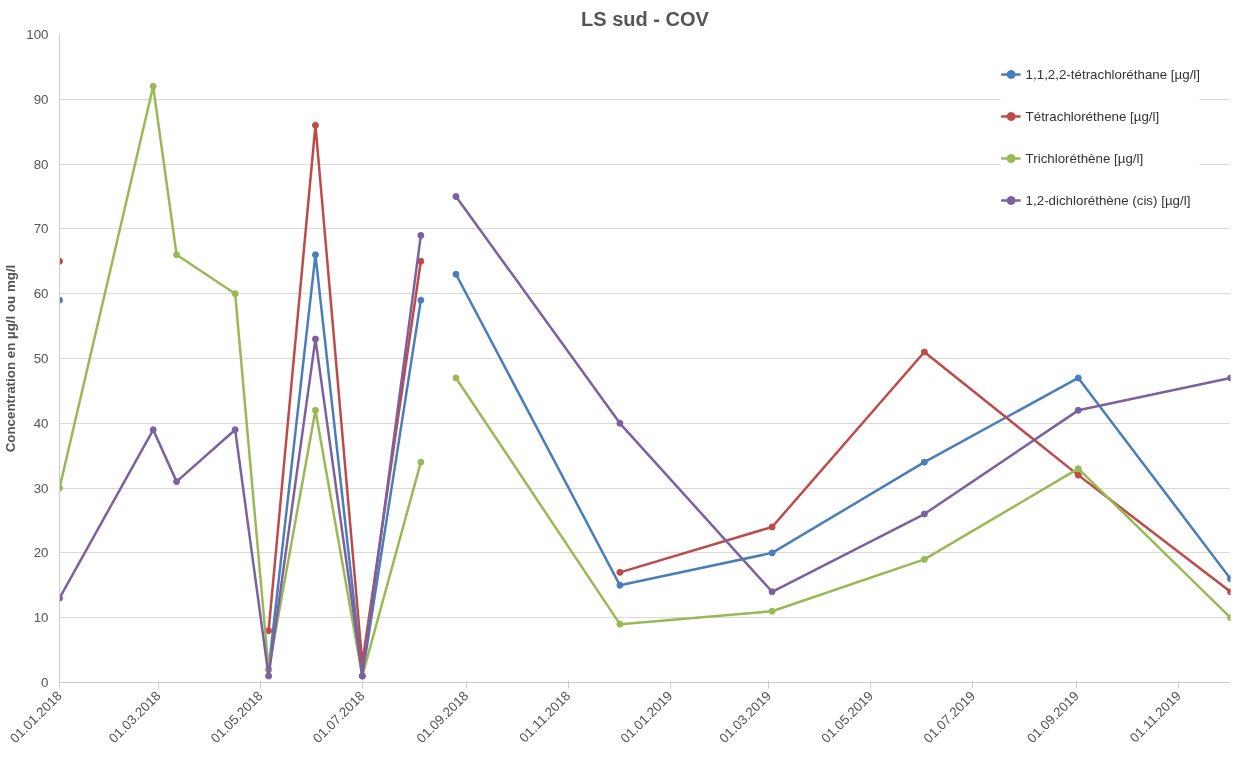 Image resolution: width=1240 pixels, height=758 pixels. I want to click on y-tick-label: 50, so click(41, 358).